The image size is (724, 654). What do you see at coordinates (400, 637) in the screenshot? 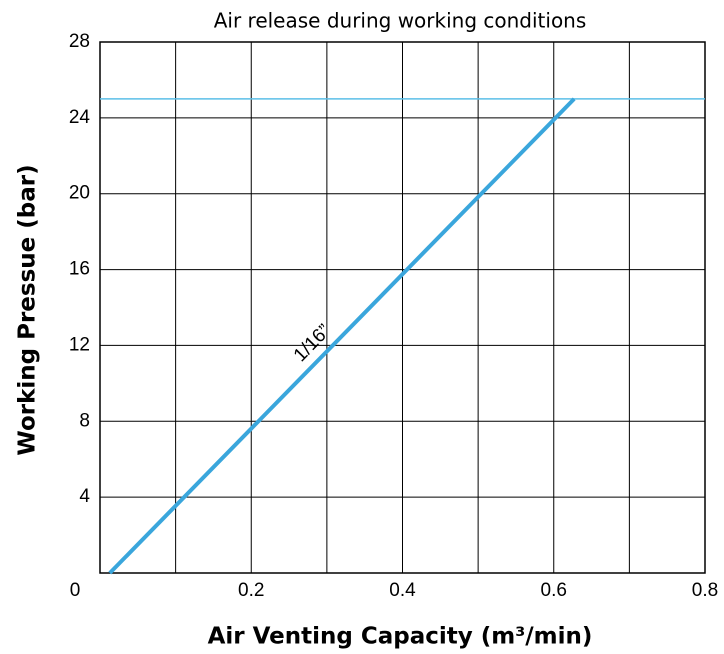
I see `x-axis-label: Air Venting Capacity (m³/min)` at bounding box center [400, 637].